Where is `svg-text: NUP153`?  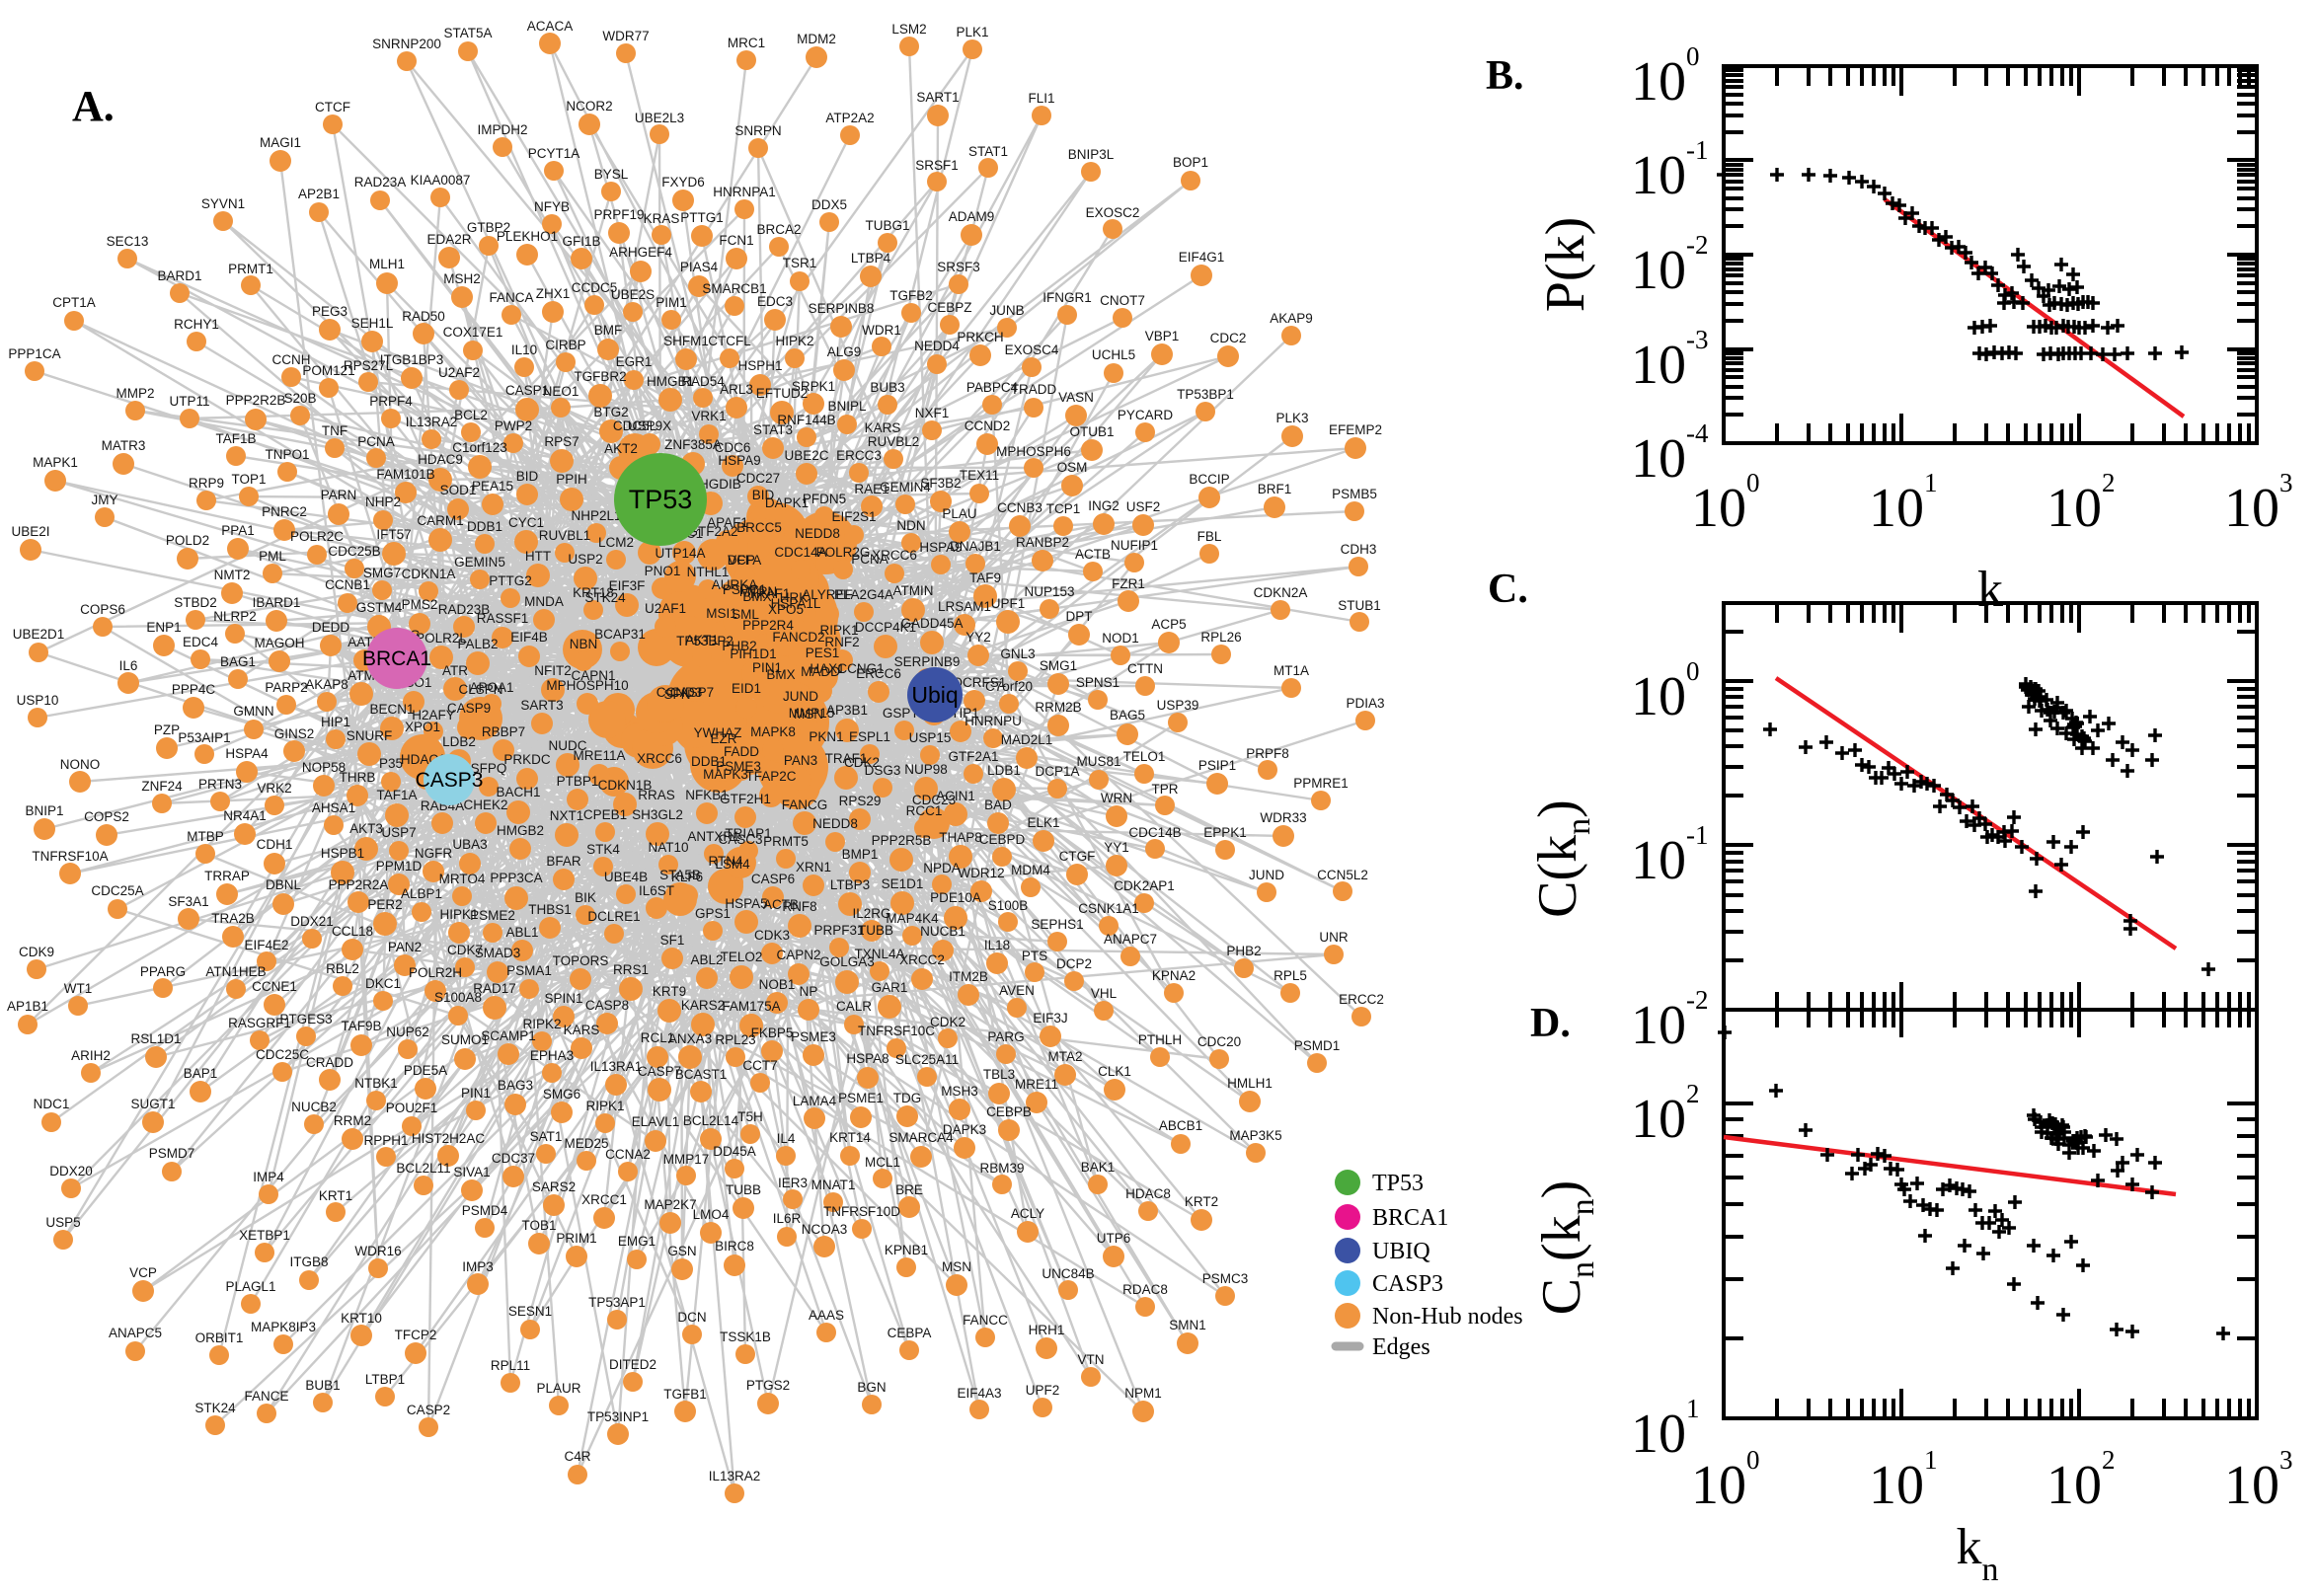
svg-text: NUP153 is located at coordinates (1049, 591).